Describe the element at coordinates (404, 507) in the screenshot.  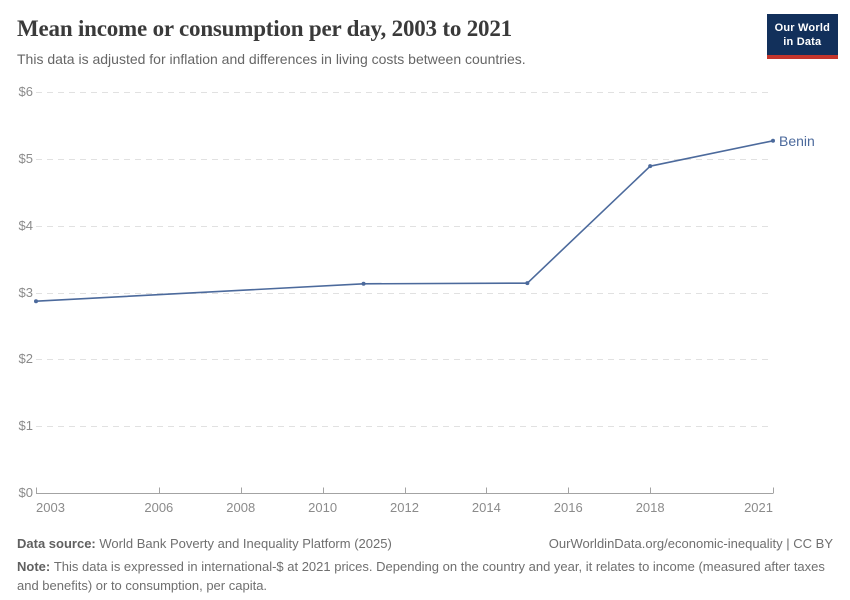
I see `x-axis-tick-label: 2012` at that location.